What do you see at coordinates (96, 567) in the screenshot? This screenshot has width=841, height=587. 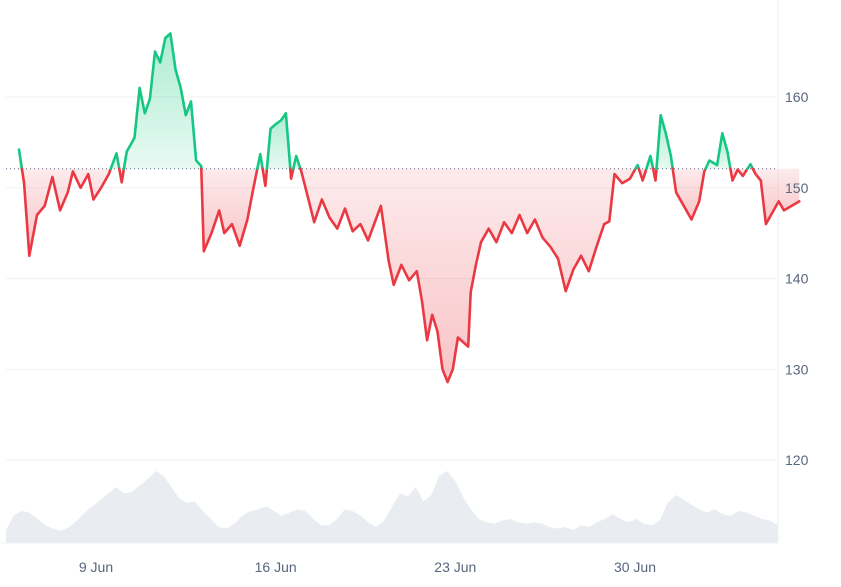 I see `x-tick-label-9-jun: 9 Jun` at bounding box center [96, 567].